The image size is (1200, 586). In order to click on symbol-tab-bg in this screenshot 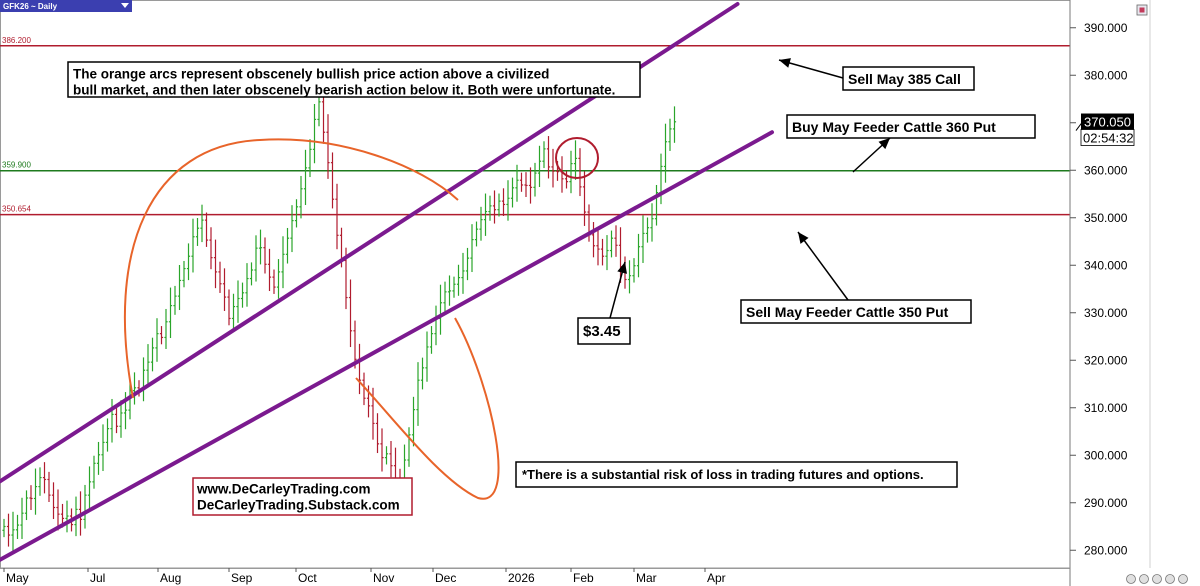, I will do `click(66, 6)`.